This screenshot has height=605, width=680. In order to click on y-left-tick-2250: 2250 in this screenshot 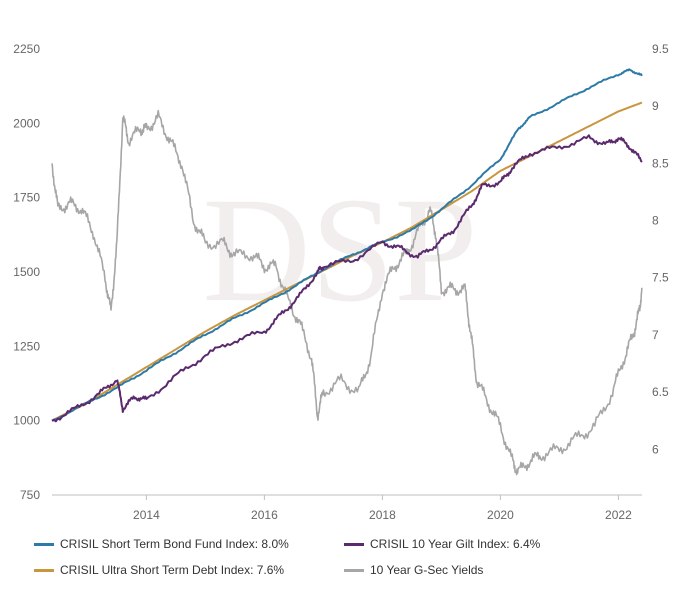, I will do `click(26, 49)`.